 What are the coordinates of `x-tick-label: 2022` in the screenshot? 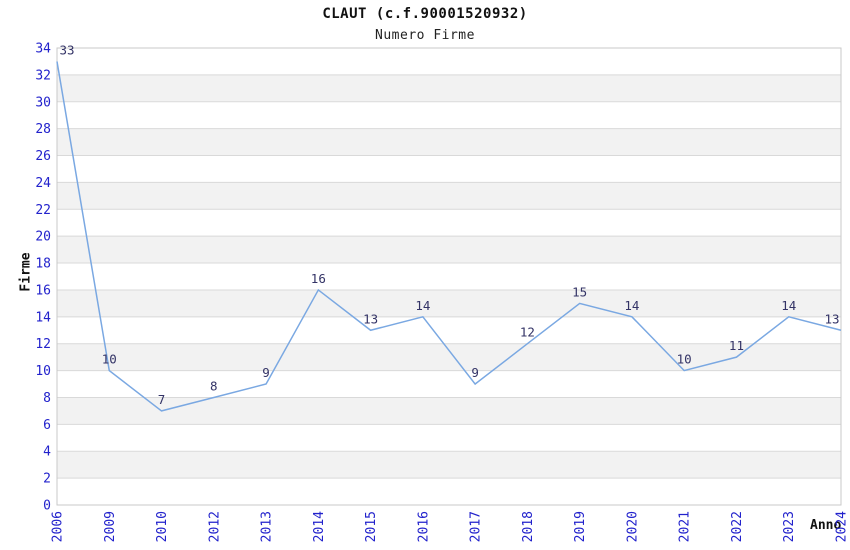 It's located at (737, 526).